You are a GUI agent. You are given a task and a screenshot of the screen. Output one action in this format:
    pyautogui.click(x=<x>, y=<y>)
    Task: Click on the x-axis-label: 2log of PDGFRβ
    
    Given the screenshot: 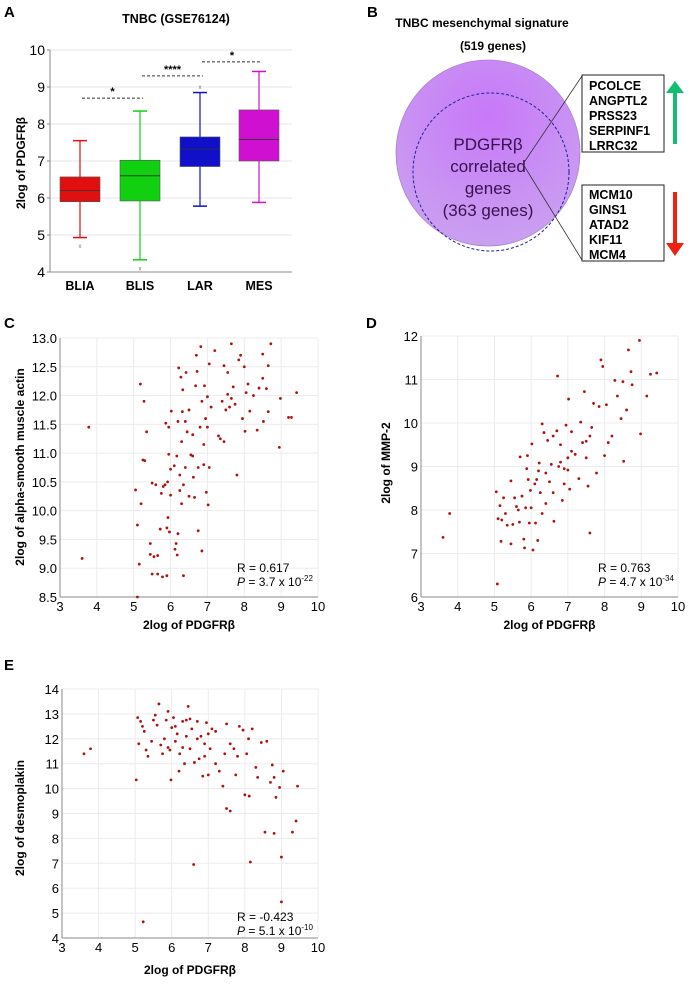 What is the action you would take?
    pyautogui.click(x=190, y=970)
    